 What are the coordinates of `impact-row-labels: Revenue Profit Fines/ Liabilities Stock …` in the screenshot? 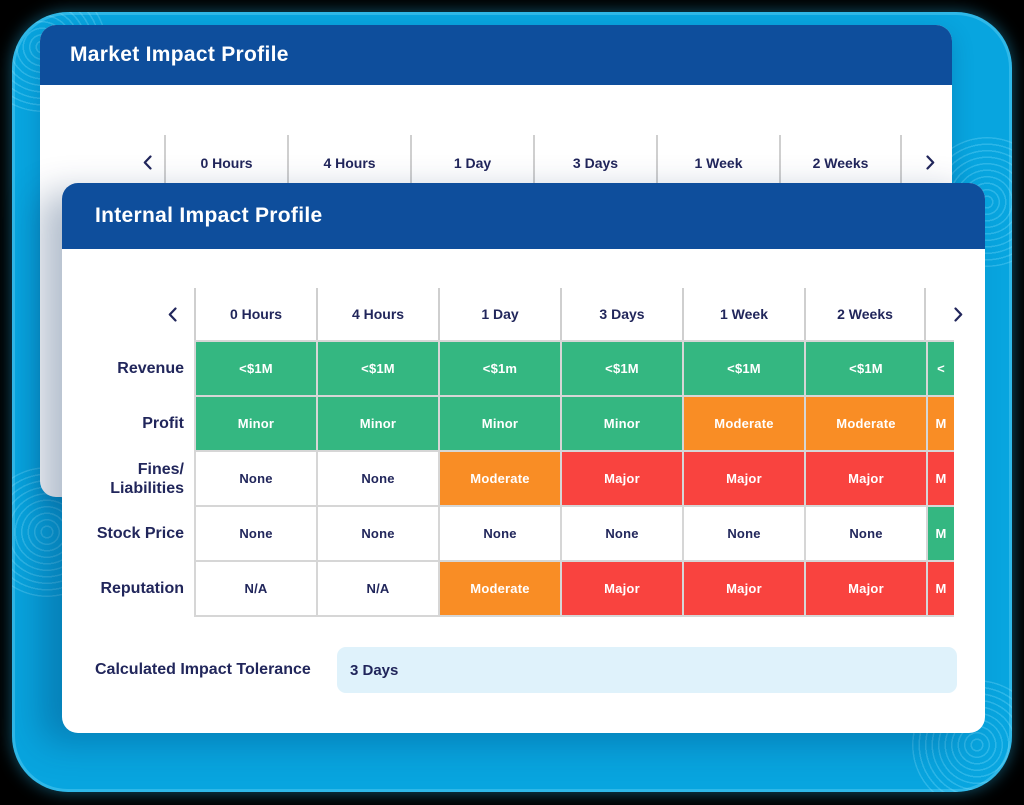 It's located at (123, 479).